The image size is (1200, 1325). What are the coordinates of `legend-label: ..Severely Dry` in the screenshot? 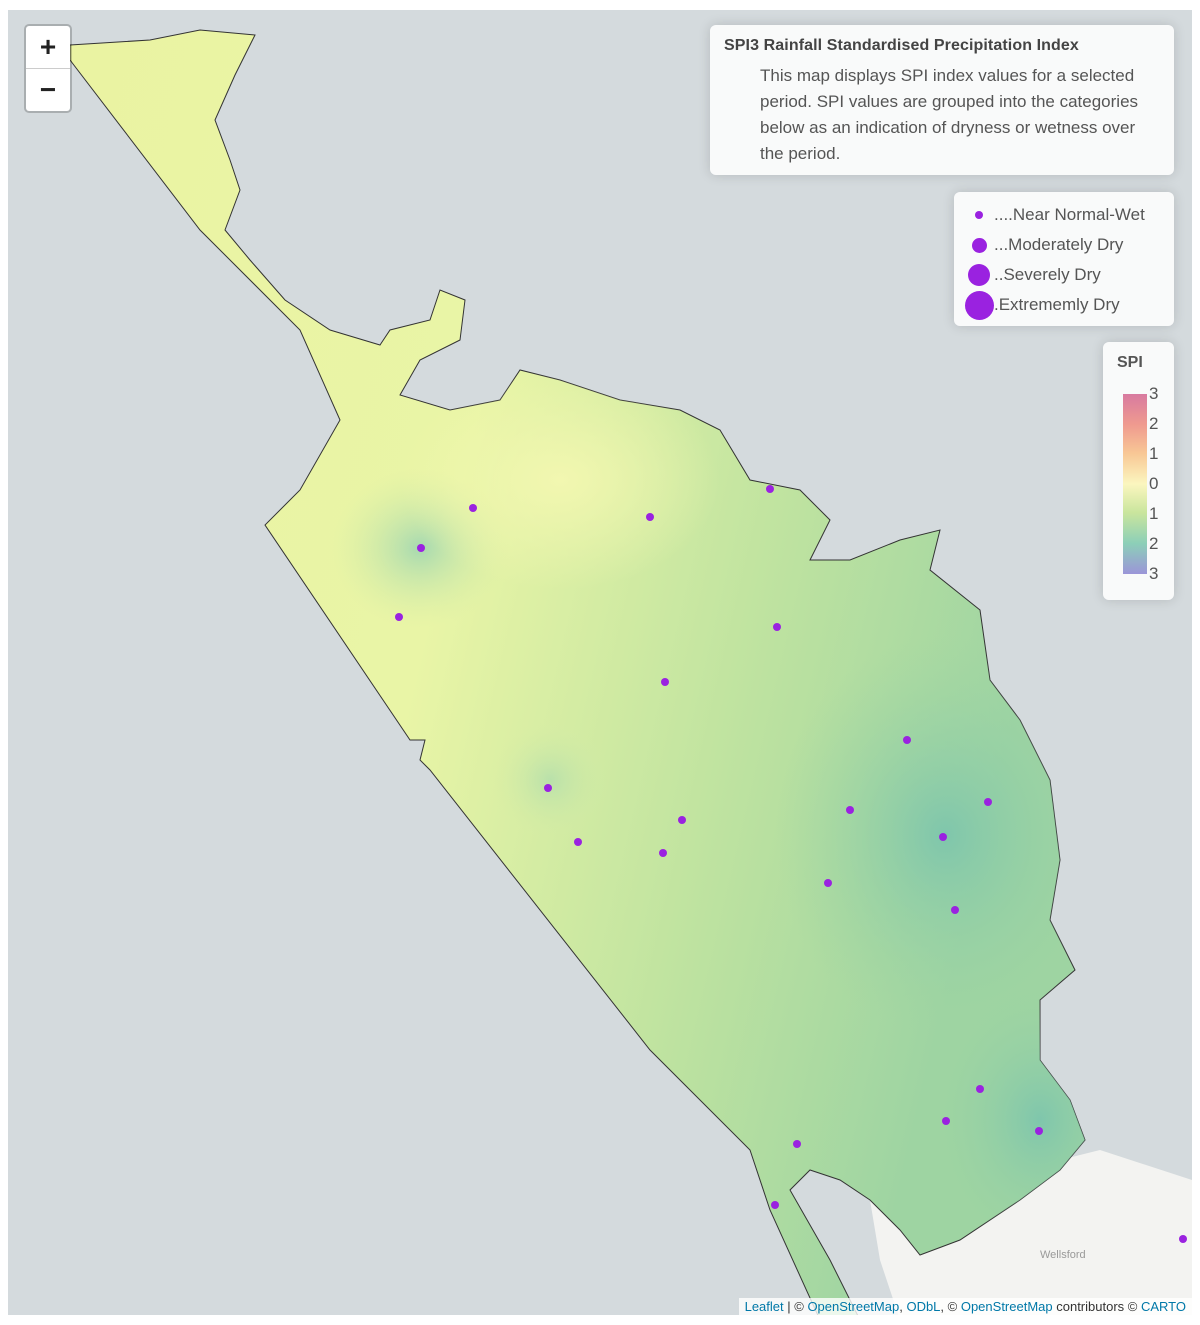 It's located at (1047, 274).